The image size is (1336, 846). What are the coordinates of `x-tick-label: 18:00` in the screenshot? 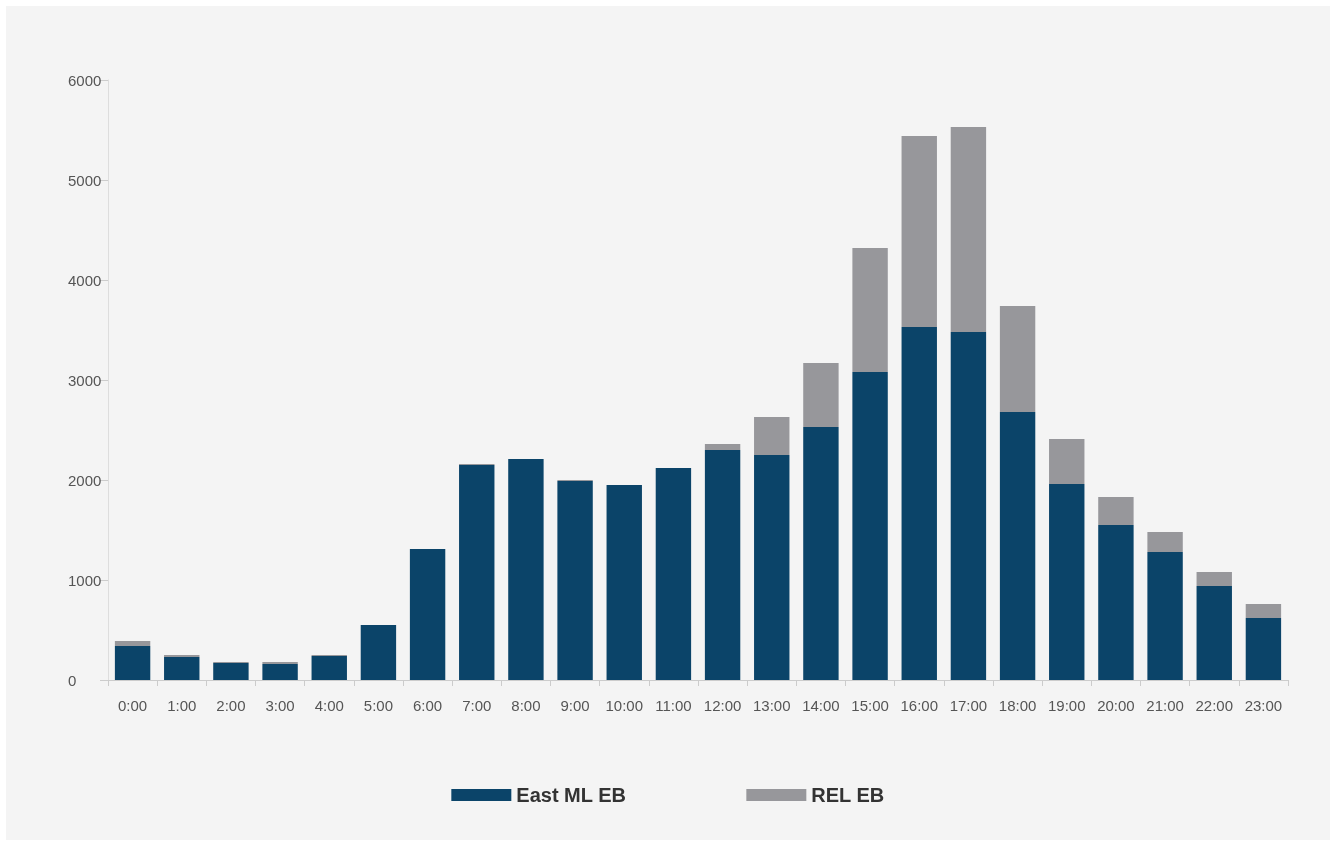 It's located at (1017, 705).